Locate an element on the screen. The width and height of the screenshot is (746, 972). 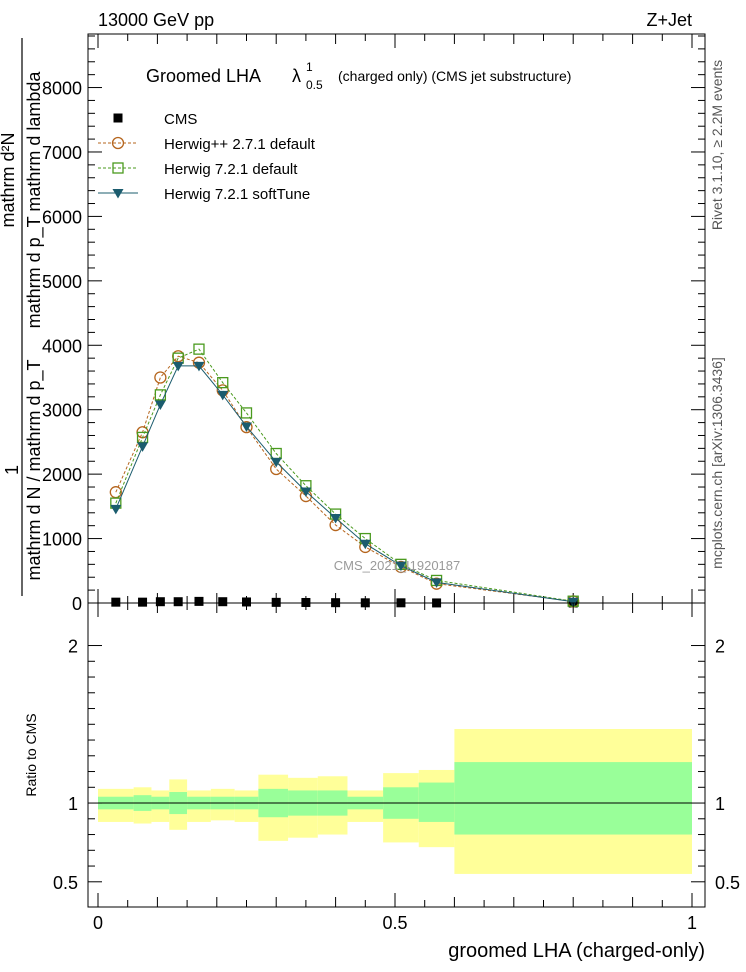
ratio-y-tick-label: 2 is located at coordinates (73, 647).